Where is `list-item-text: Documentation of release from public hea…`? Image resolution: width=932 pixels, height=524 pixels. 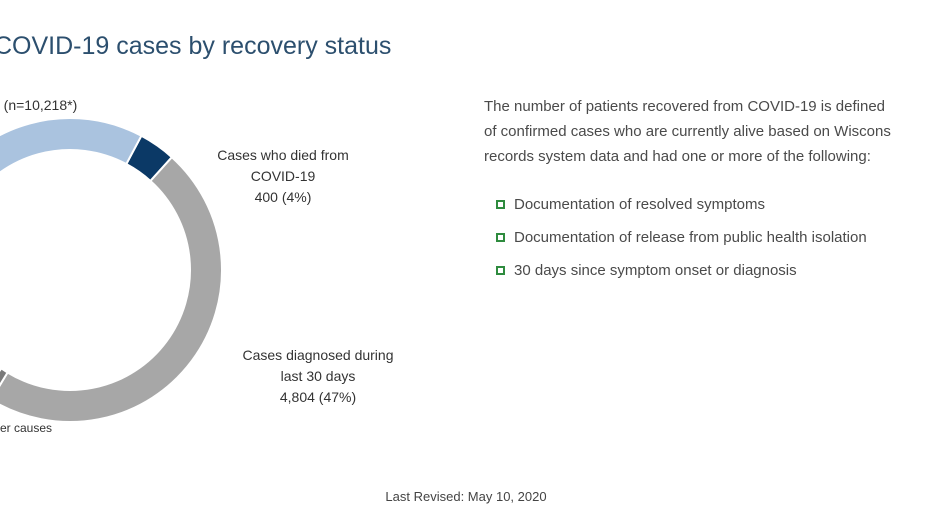
list-item-text: Documentation of release from public hea… is located at coordinates (690, 237).